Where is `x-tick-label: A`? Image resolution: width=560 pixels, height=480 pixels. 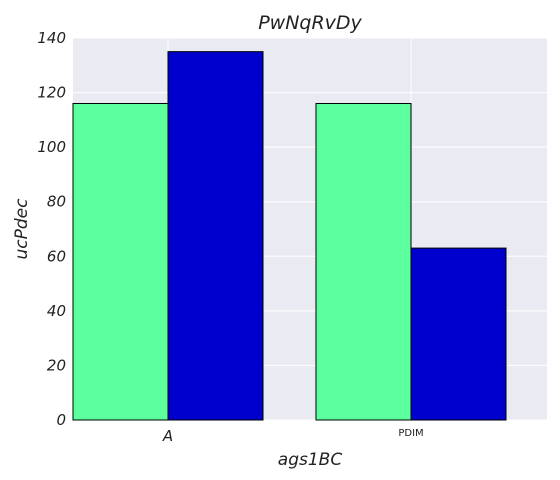 x-tick-label: A is located at coordinates (167, 436).